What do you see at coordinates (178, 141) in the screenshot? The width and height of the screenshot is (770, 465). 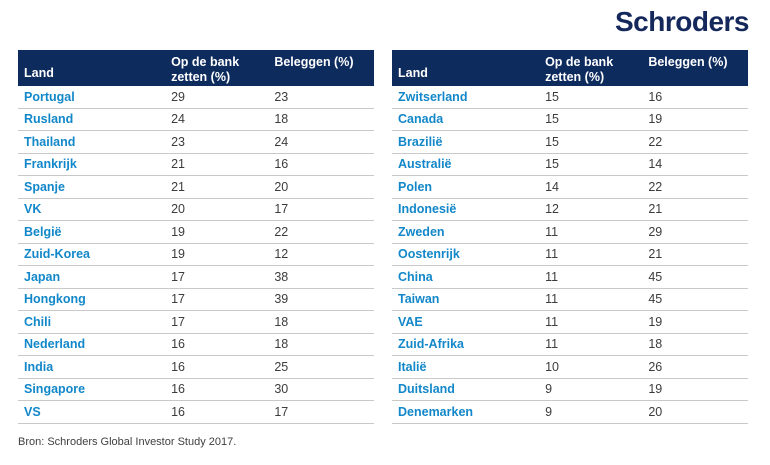 I see `value-cell: 23` at bounding box center [178, 141].